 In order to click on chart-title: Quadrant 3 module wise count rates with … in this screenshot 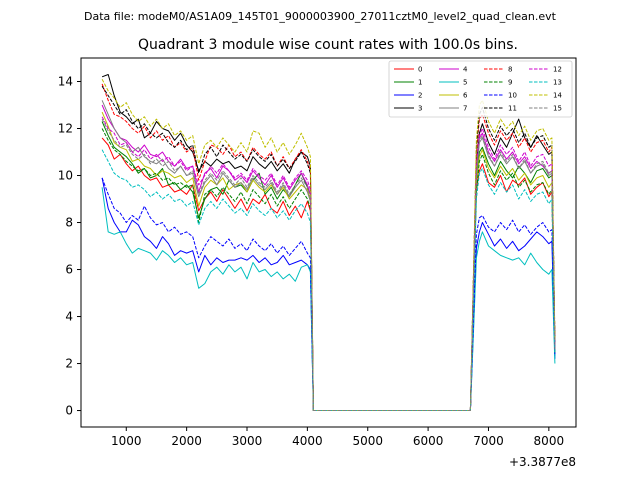, I will do `click(328, 45)`.